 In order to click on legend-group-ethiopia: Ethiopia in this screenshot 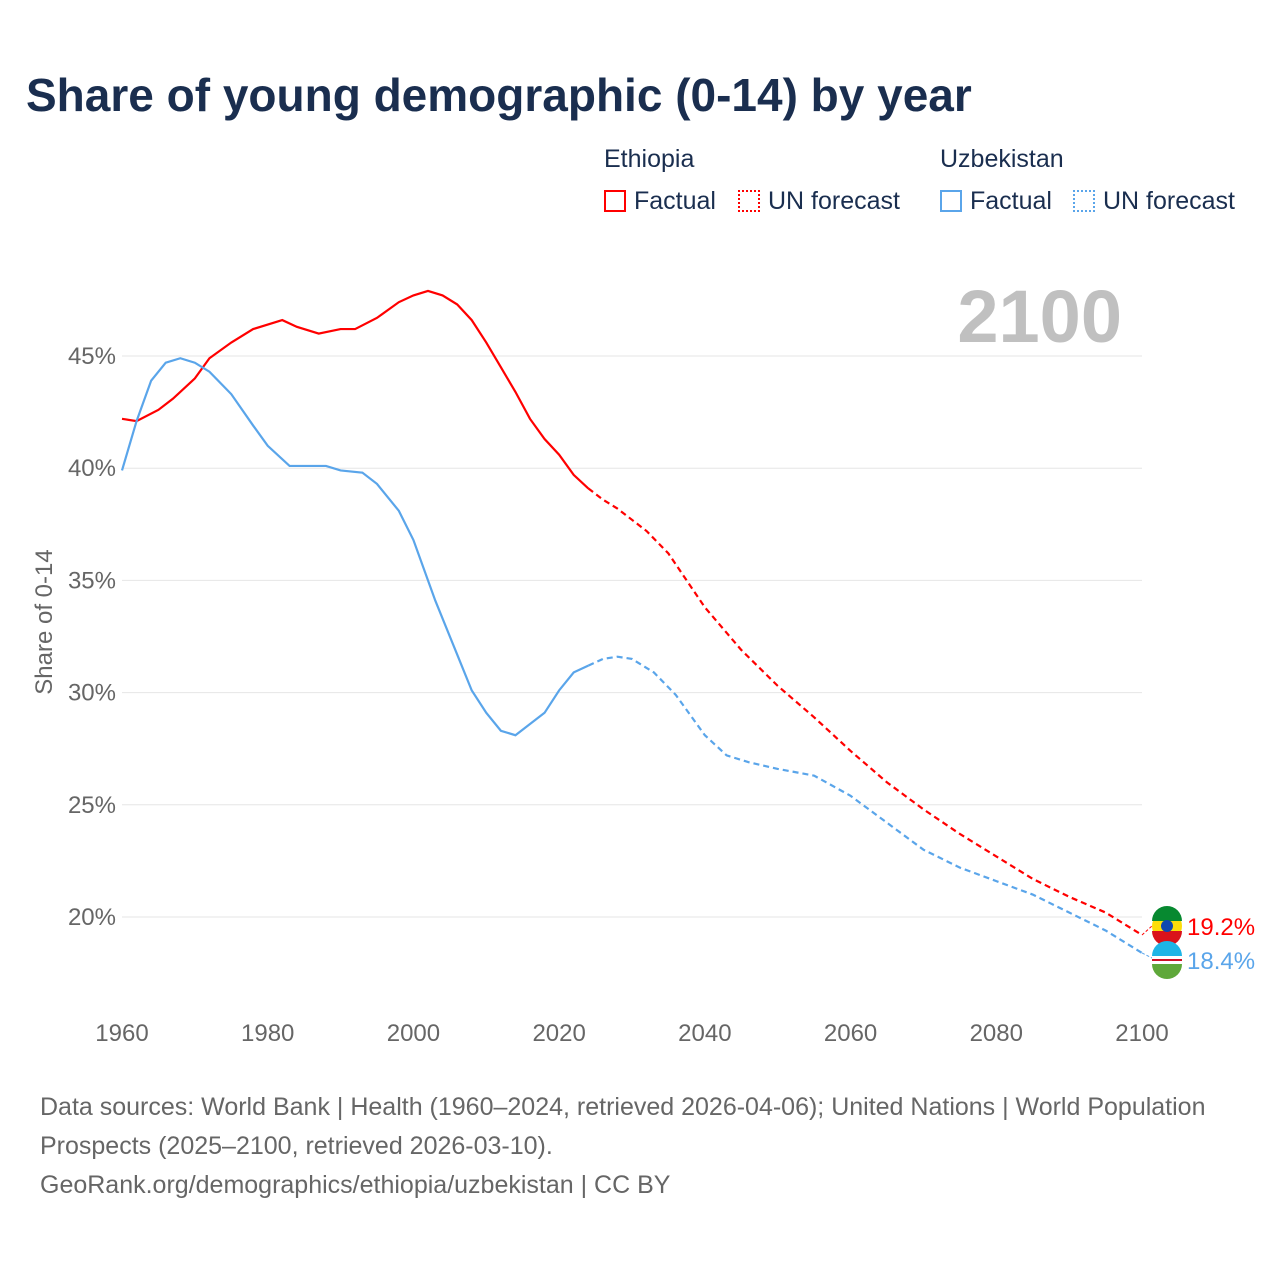, I will do `click(649, 159)`.